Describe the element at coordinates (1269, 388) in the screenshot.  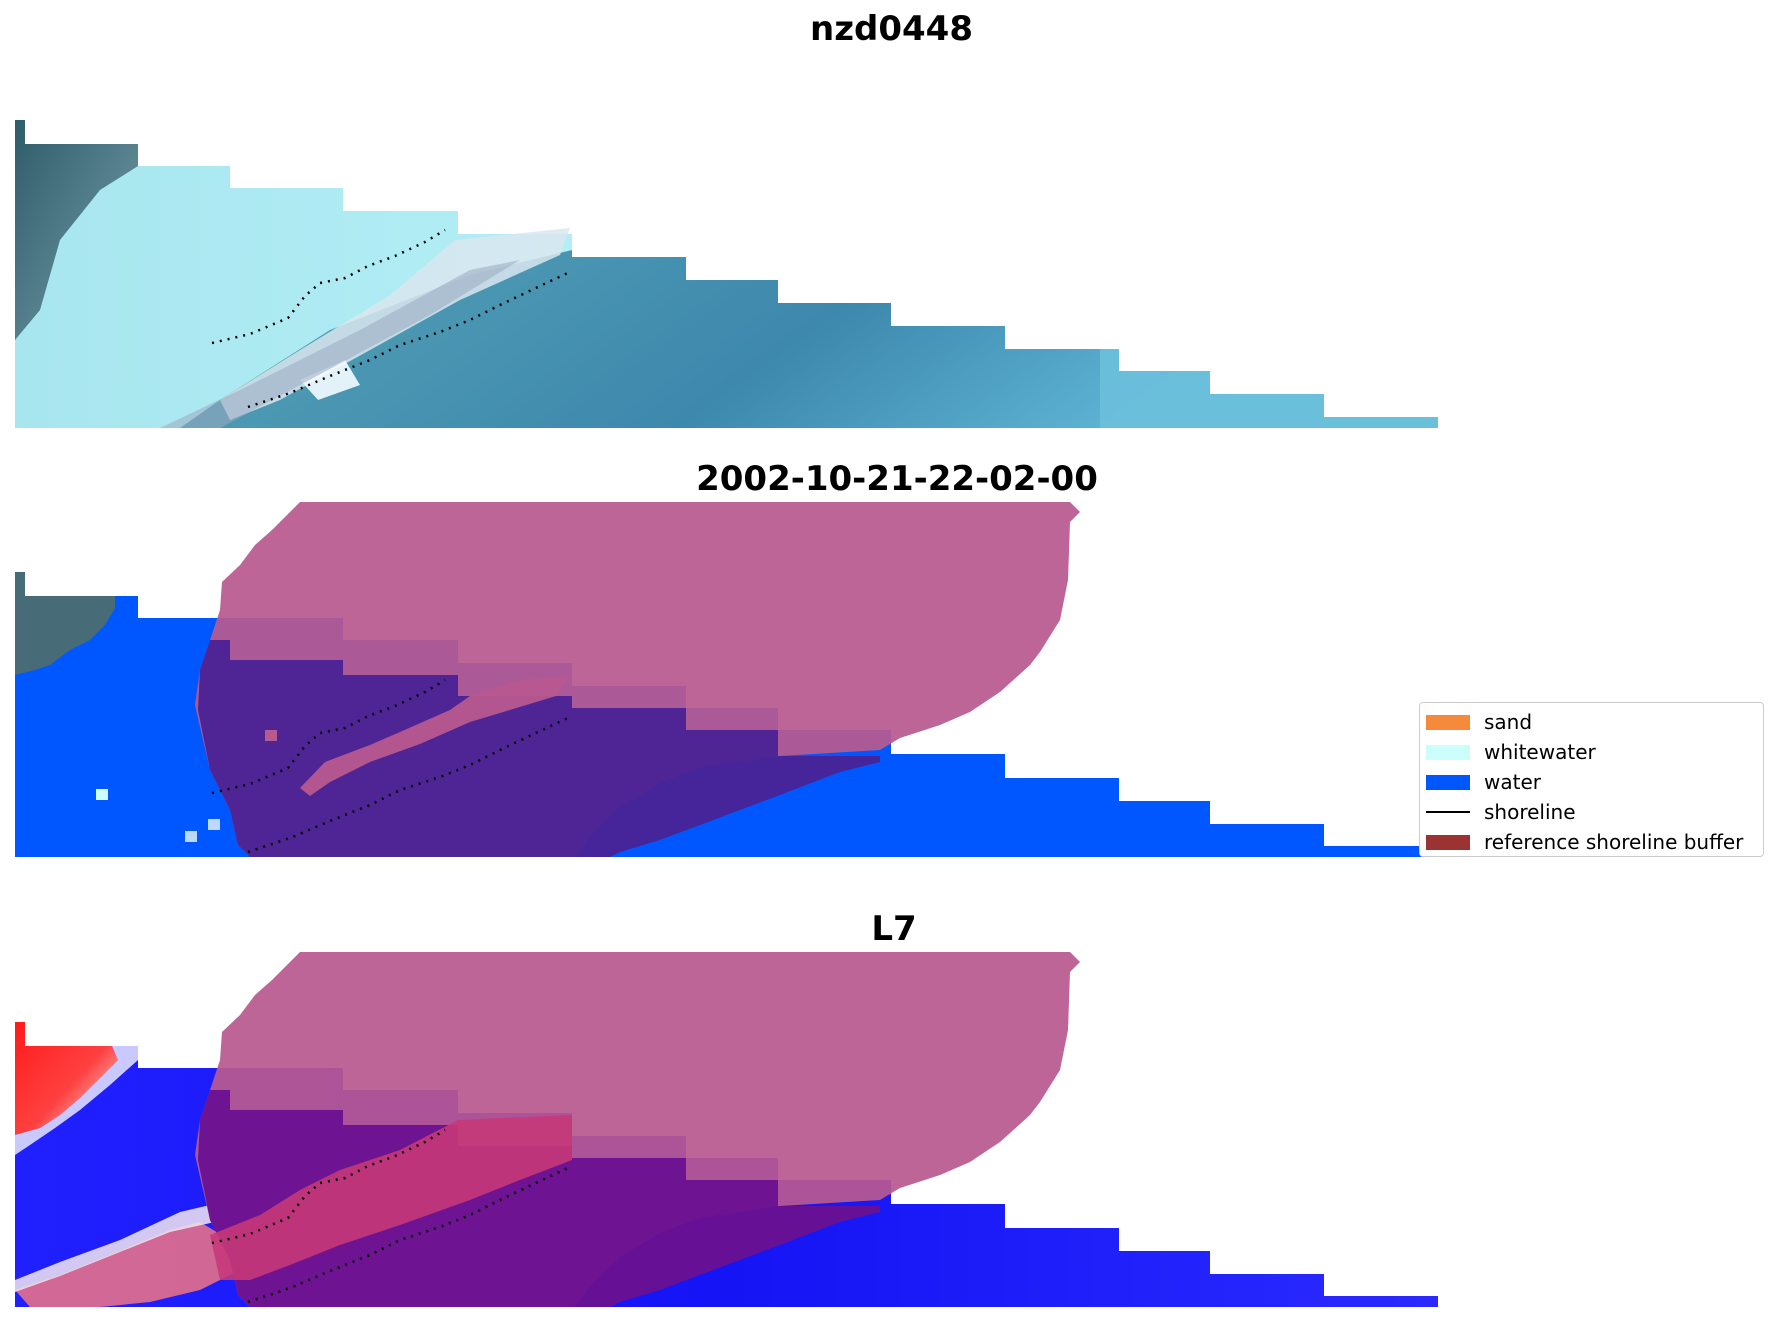
I see `rgb-right-shallow` at that location.